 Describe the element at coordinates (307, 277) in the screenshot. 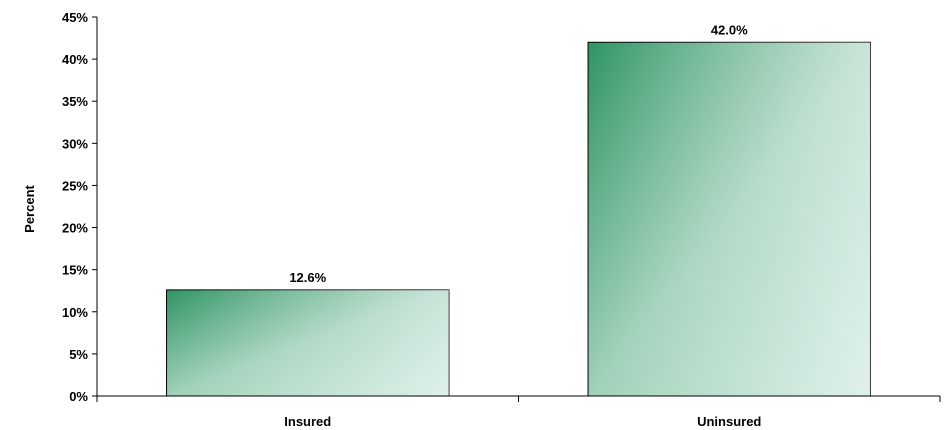

I see `data-label: 12.6%` at that location.